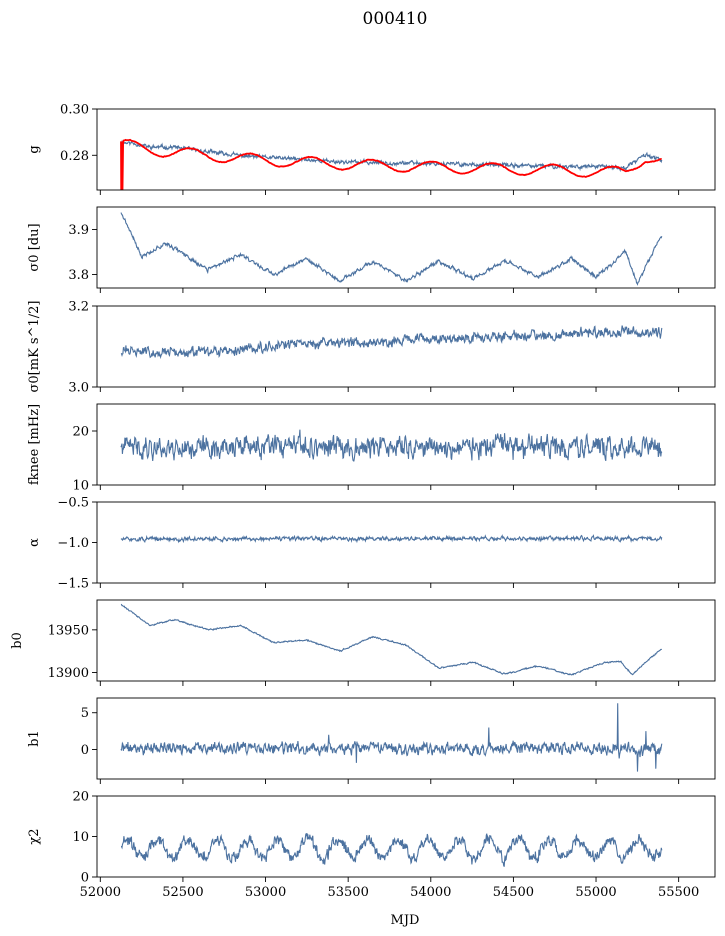 The height and width of the screenshot is (936, 725). What do you see at coordinates (100, 892) in the screenshot?
I see `xtick-label: 52000` at bounding box center [100, 892].